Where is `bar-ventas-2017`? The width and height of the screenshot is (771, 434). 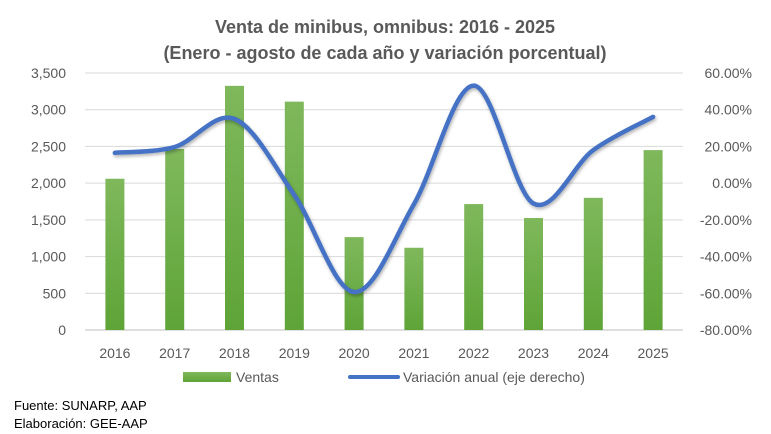 bar-ventas-2017 is located at coordinates (175, 239).